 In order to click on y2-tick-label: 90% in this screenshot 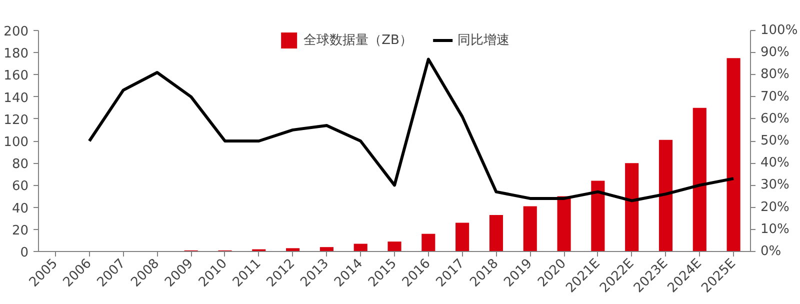, I will do `click(775, 52)`.